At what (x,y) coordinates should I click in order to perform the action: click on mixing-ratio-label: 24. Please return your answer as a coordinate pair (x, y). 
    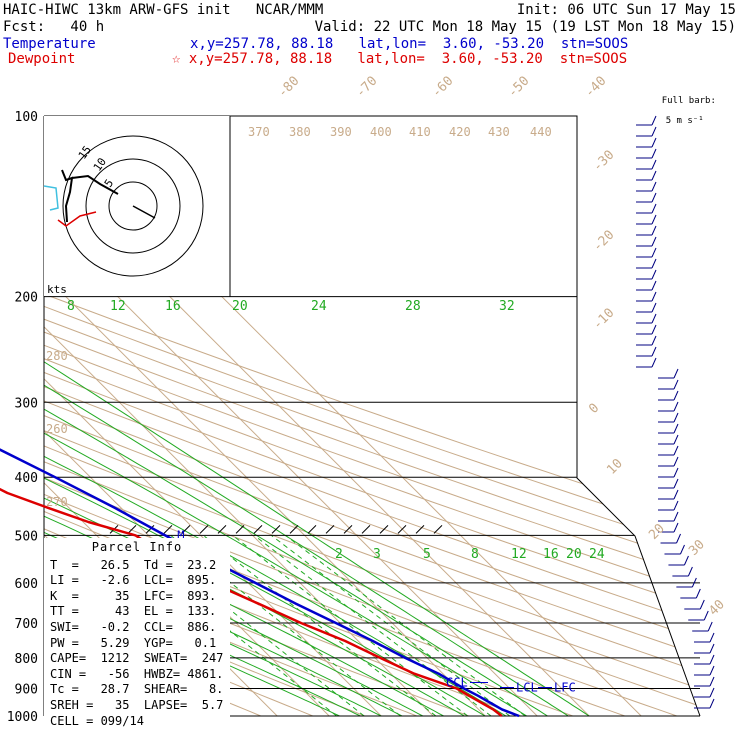
    Looking at the image, I should click on (597, 554).